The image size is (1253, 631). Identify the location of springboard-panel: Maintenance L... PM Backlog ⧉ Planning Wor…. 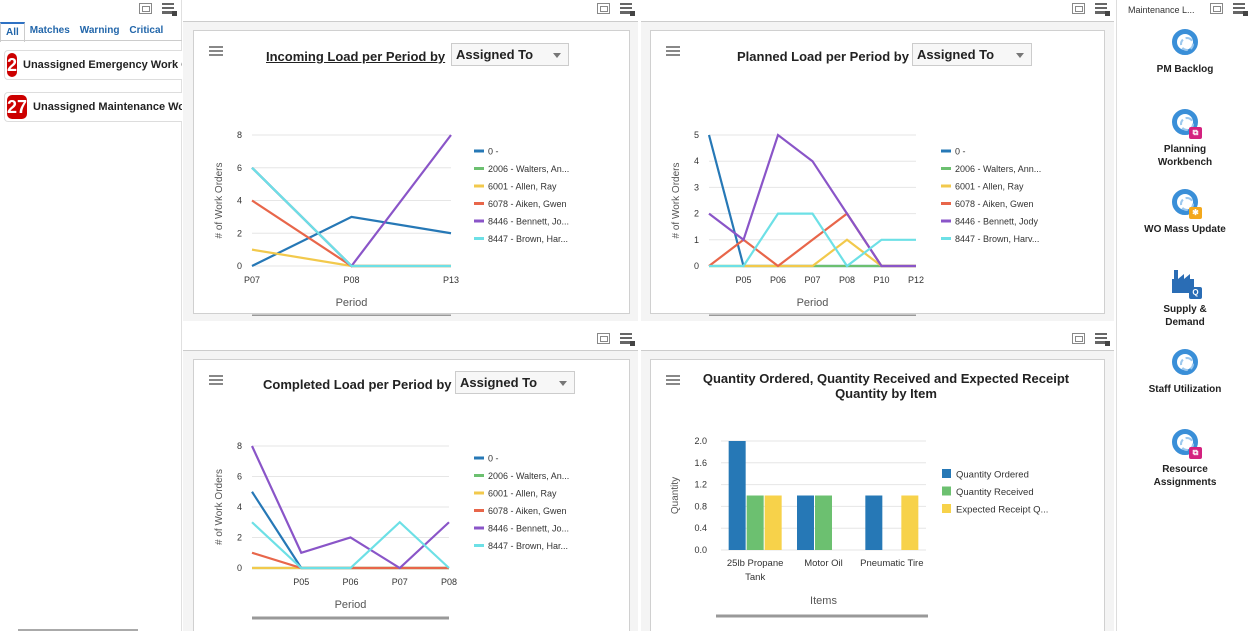
(1184, 315).